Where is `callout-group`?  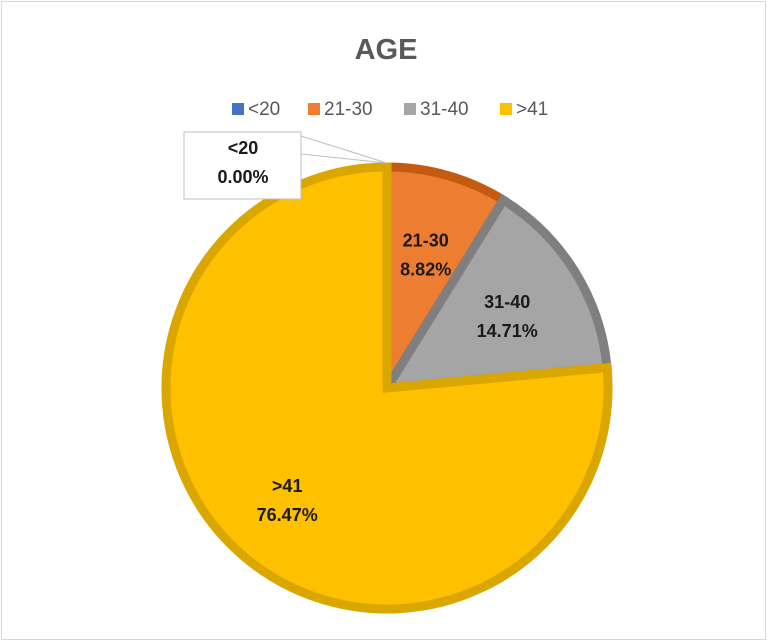
callout-group is located at coordinates (285, 165).